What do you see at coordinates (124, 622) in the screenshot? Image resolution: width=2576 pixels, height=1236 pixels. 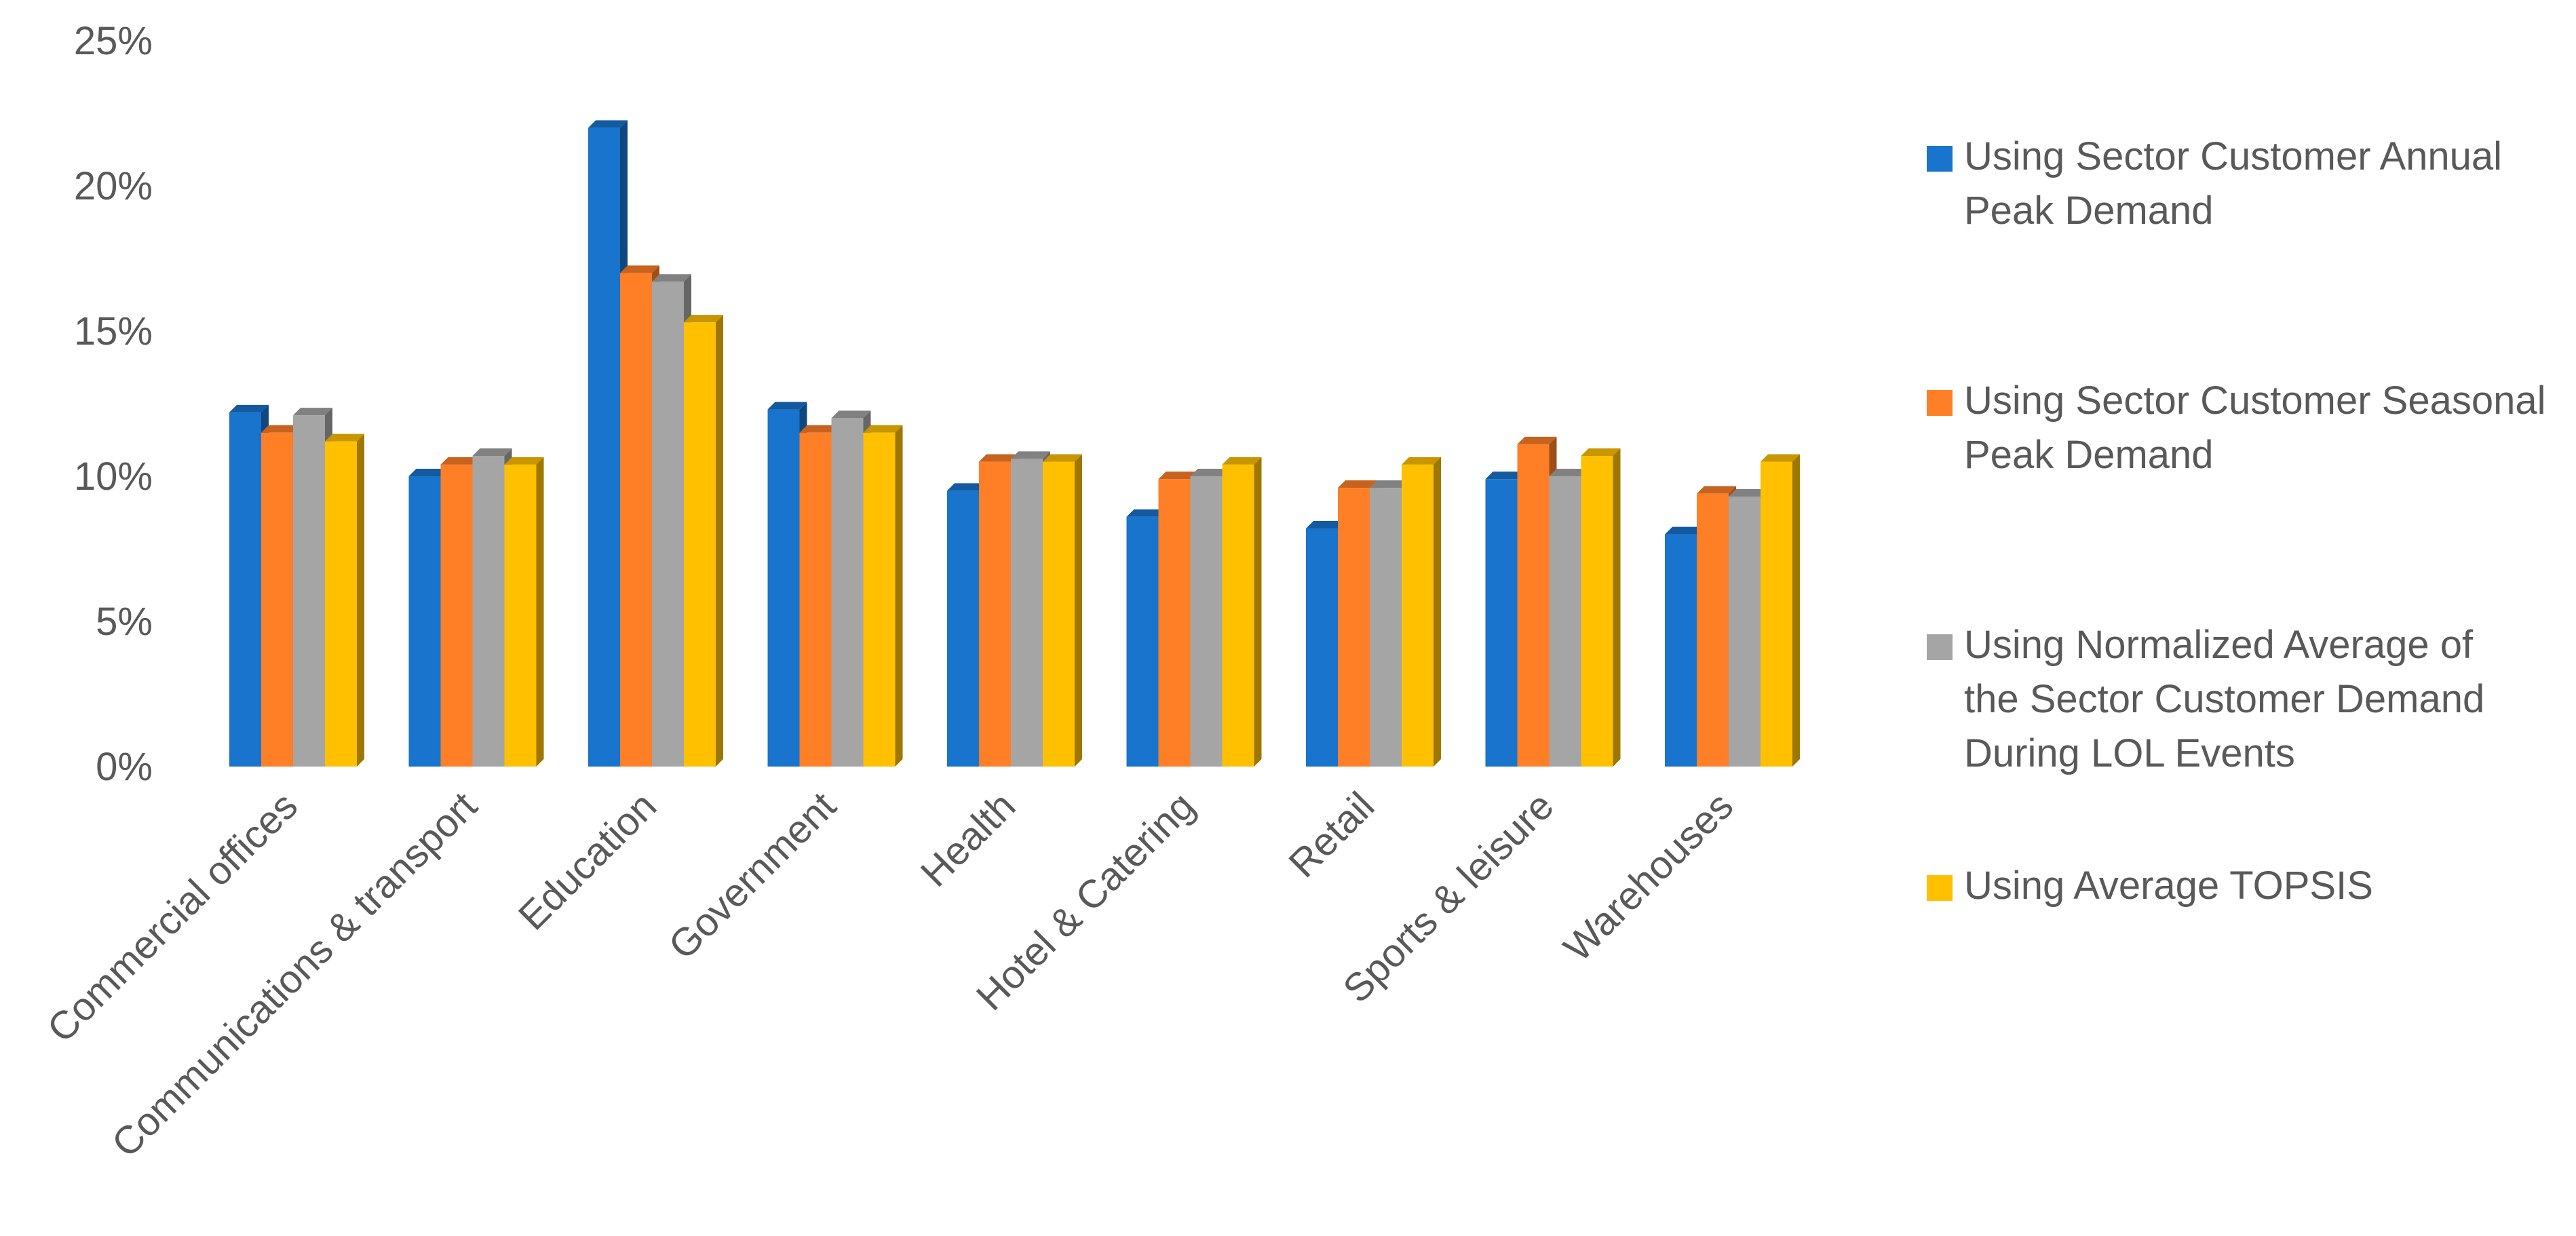 I see `y-tick-label: 5%` at bounding box center [124, 622].